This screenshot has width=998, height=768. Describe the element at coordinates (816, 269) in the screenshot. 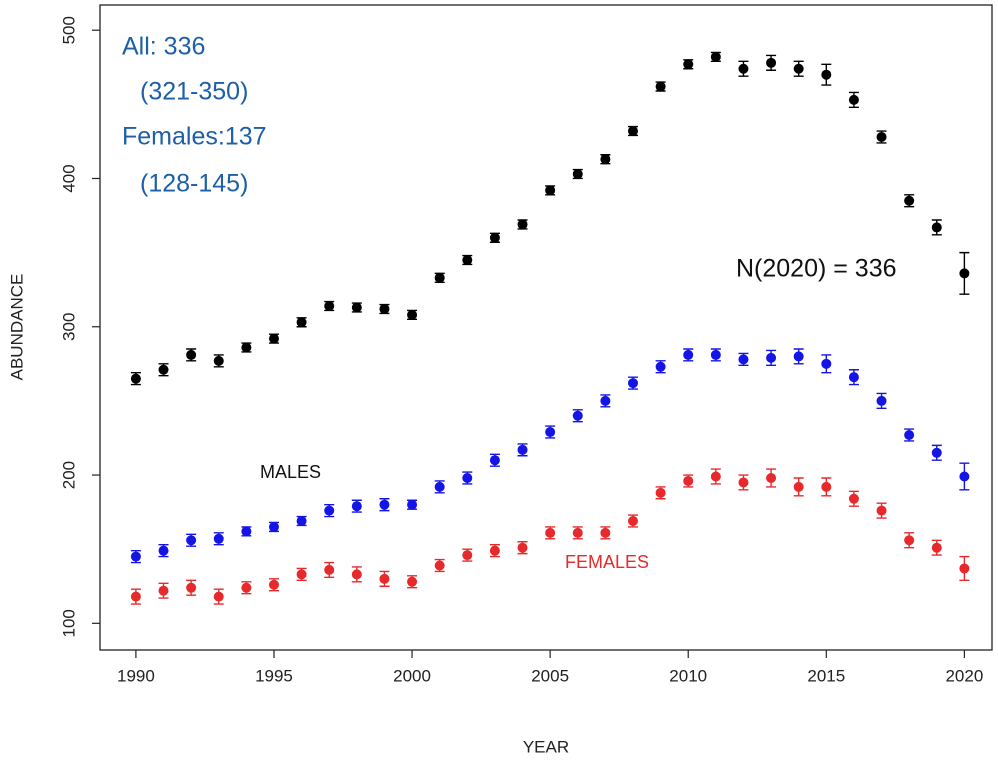

I see `annotation: N(2020) = 336` at that location.